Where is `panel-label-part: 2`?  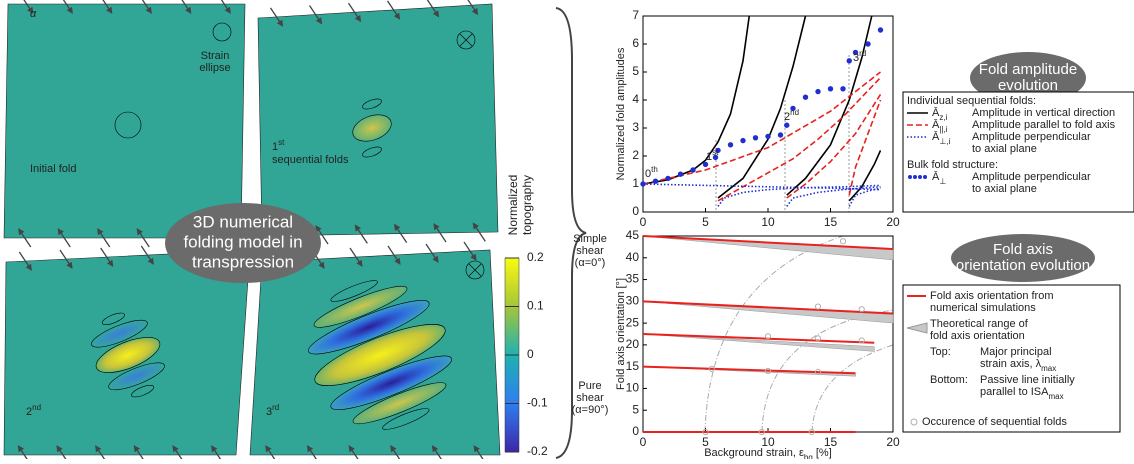 panel-label-part: 2 is located at coordinates (29, 412).